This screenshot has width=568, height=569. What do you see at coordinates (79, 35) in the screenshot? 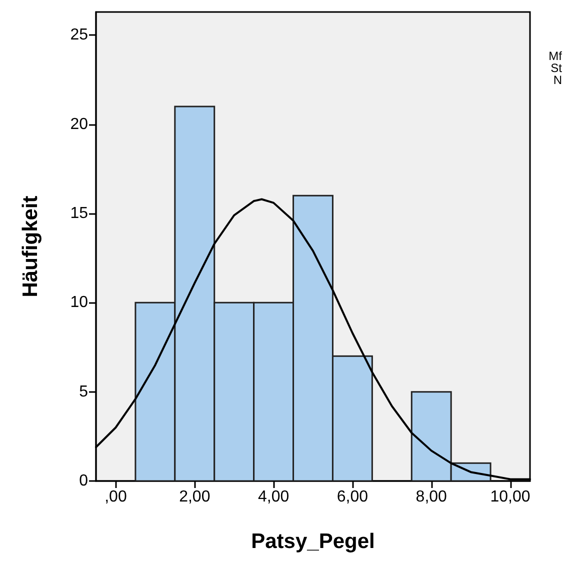
I see `y-tick-label: 25` at bounding box center [79, 35].